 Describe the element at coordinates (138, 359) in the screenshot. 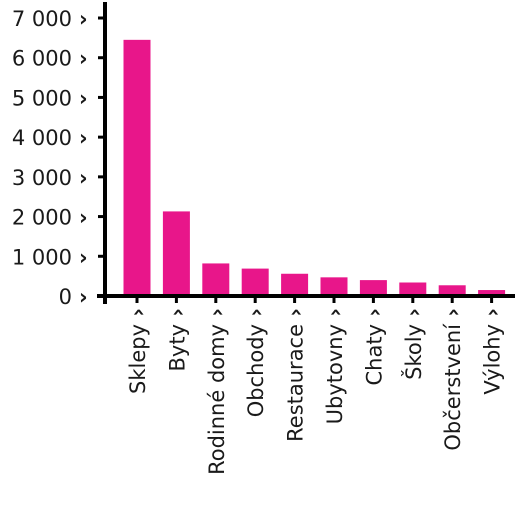

I see `category-label-text: Sklepy` at that location.